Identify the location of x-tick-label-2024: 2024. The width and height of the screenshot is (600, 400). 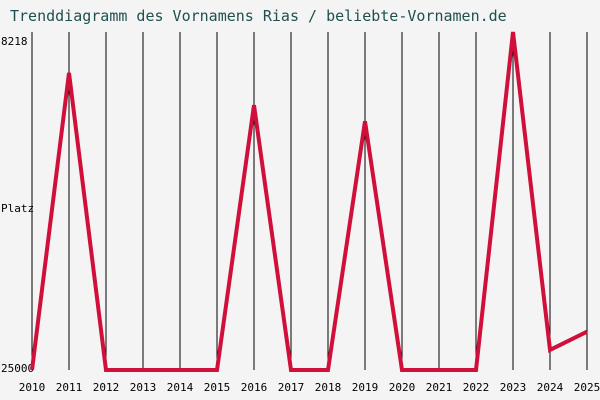
(550, 387).